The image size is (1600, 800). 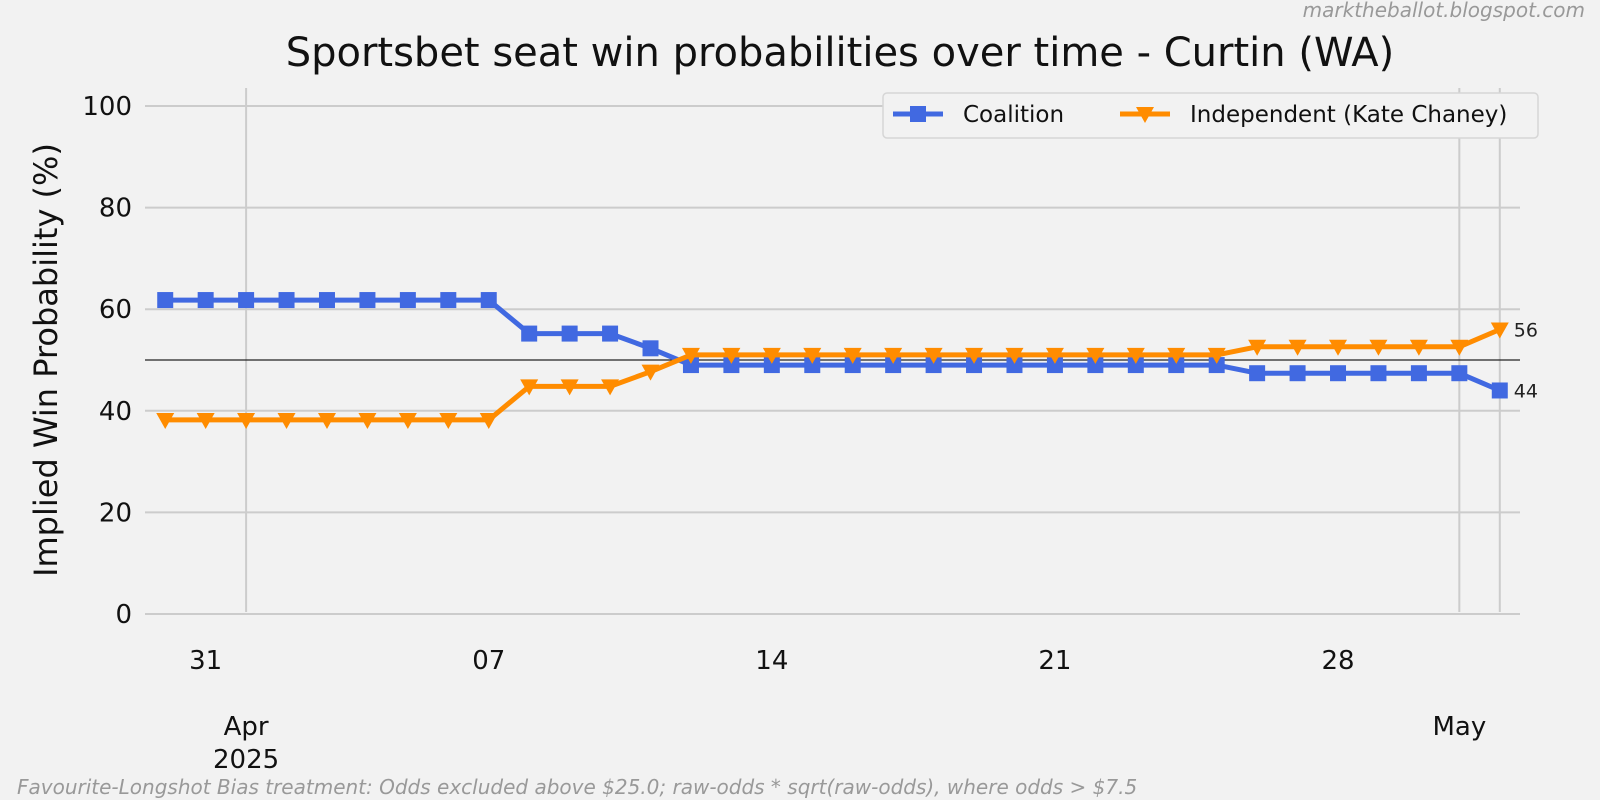 I want to click on x-tick-label-28: 28, so click(x=1337, y=661).